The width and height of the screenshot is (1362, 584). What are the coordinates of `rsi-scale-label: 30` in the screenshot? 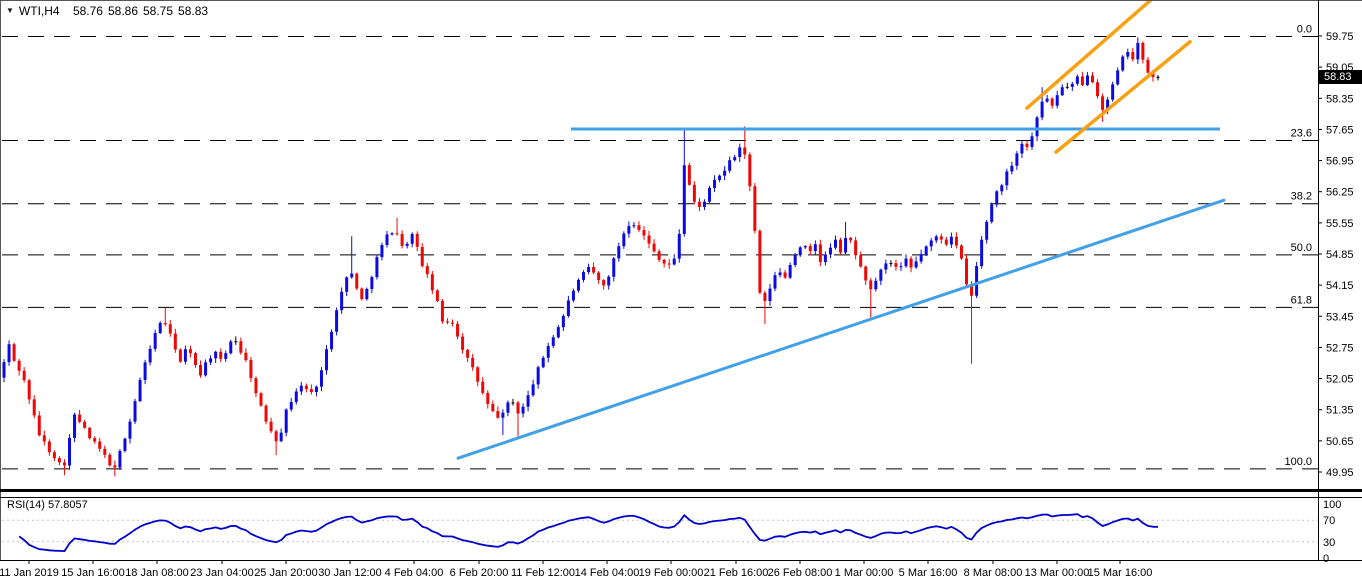 It's located at (1329, 543).